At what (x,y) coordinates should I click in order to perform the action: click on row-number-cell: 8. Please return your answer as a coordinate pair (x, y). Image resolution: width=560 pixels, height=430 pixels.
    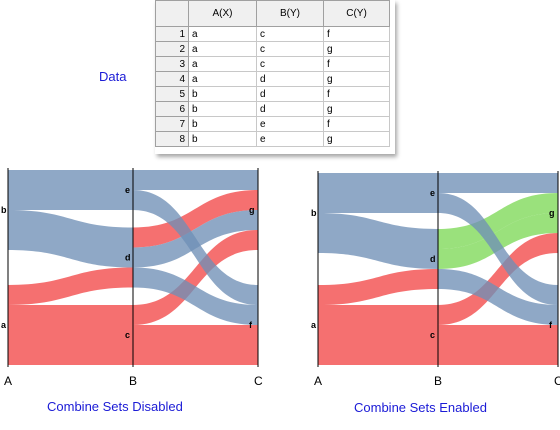
    Looking at the image, I should click on (172, 139).